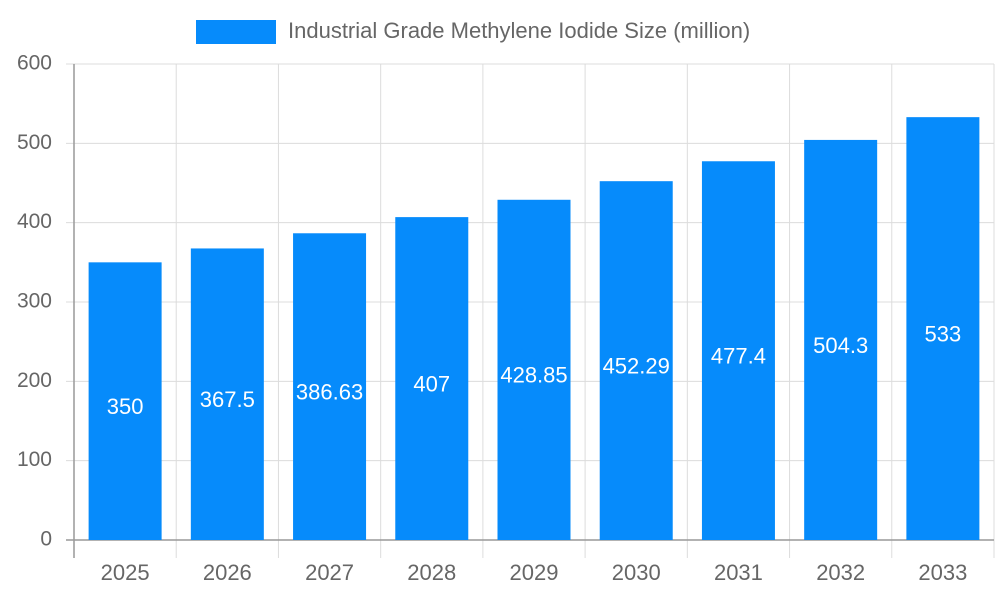 This screenshot has height=605, width=1000. What do you see at coordinates (46, 539) in the screenshot?
I see `y-tick-label: 0` at bounding box center [46, 539].